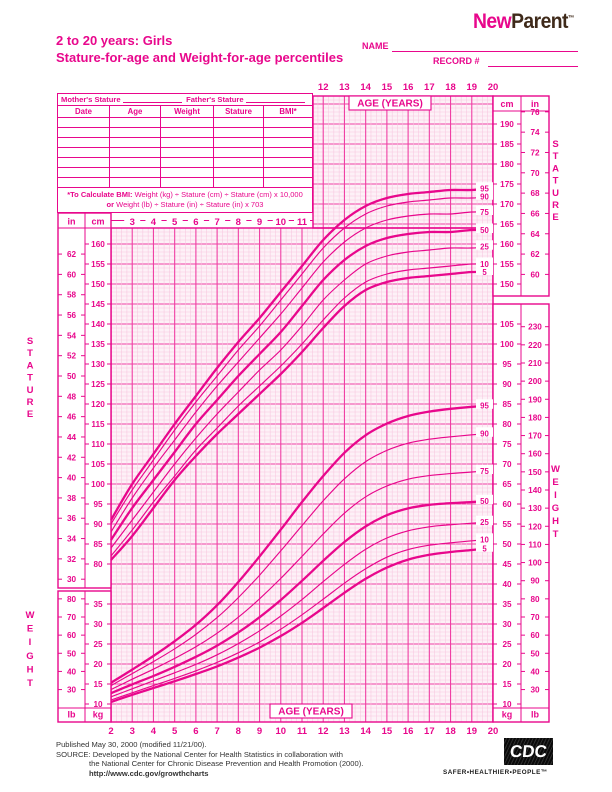  Describe the element at coordinates (215, 99) in the screenshot. I see `fathers-stature-label: Father's Stature` at that location.